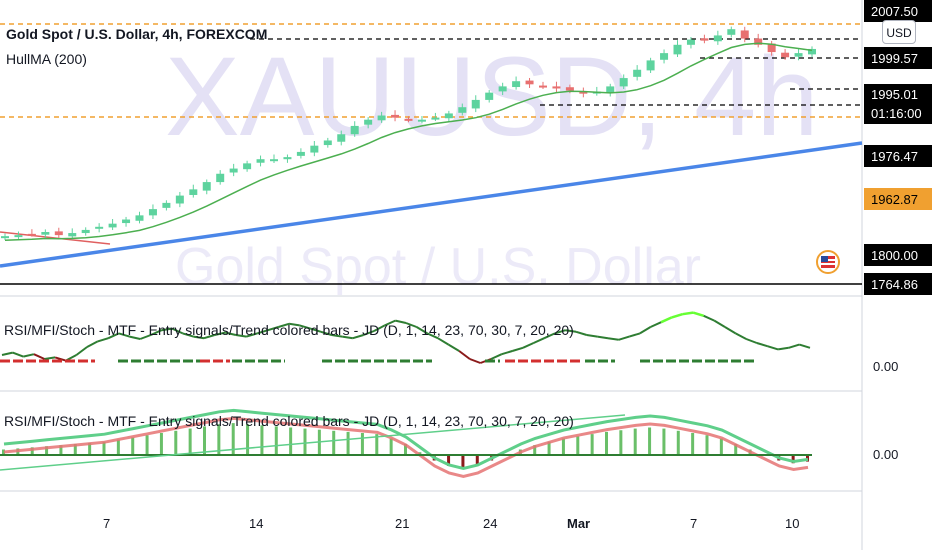 Image resolution: width=932 pixels, height=555 pixels. Describe the element at coordinates (578, 523) in the screenshot. I see `time-tick: Mar` at that location.